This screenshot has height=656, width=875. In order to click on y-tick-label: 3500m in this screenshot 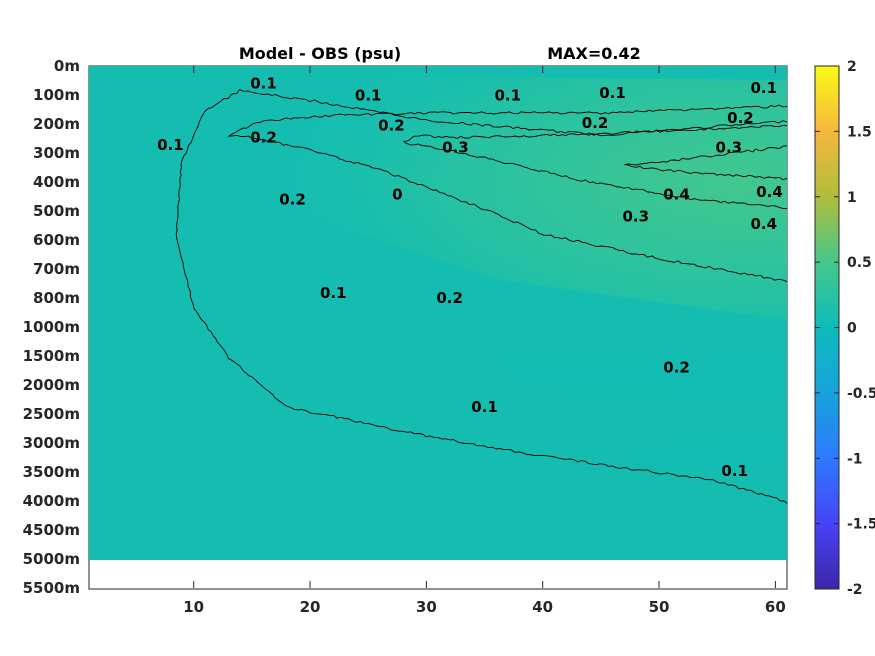, I will do `click(51, 472)`.